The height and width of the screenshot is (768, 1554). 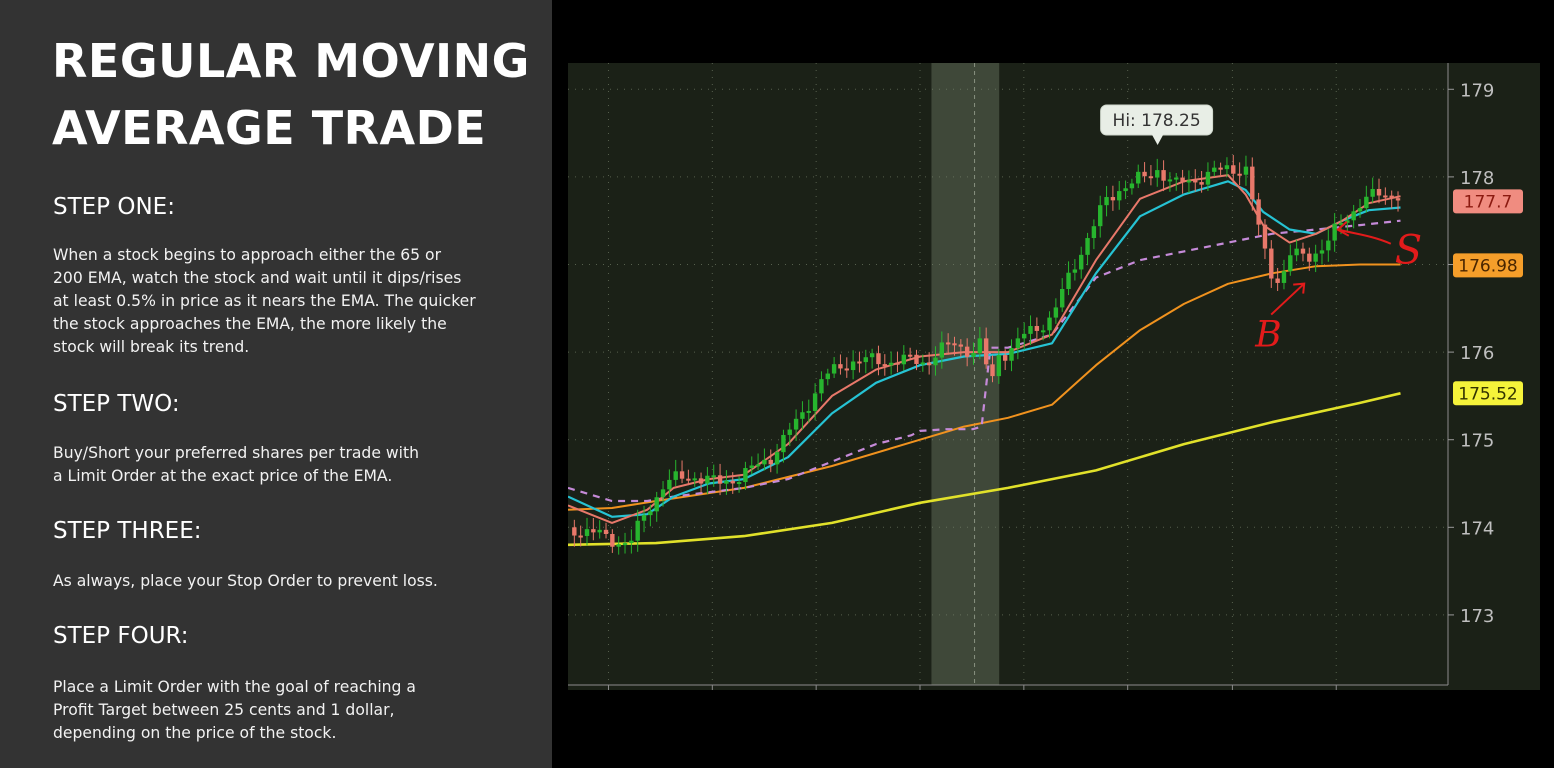 I want to click on buy-marker: B, so click(x=1267, y=335).